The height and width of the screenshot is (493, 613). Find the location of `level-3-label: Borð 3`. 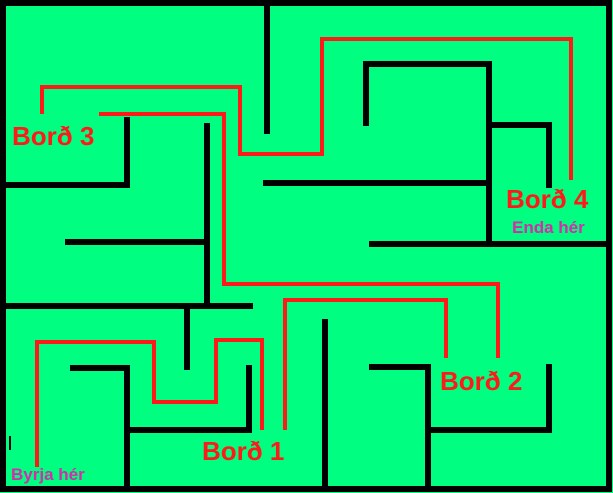

level-3-label: Borð 3 is located at coordinates (53, 136).